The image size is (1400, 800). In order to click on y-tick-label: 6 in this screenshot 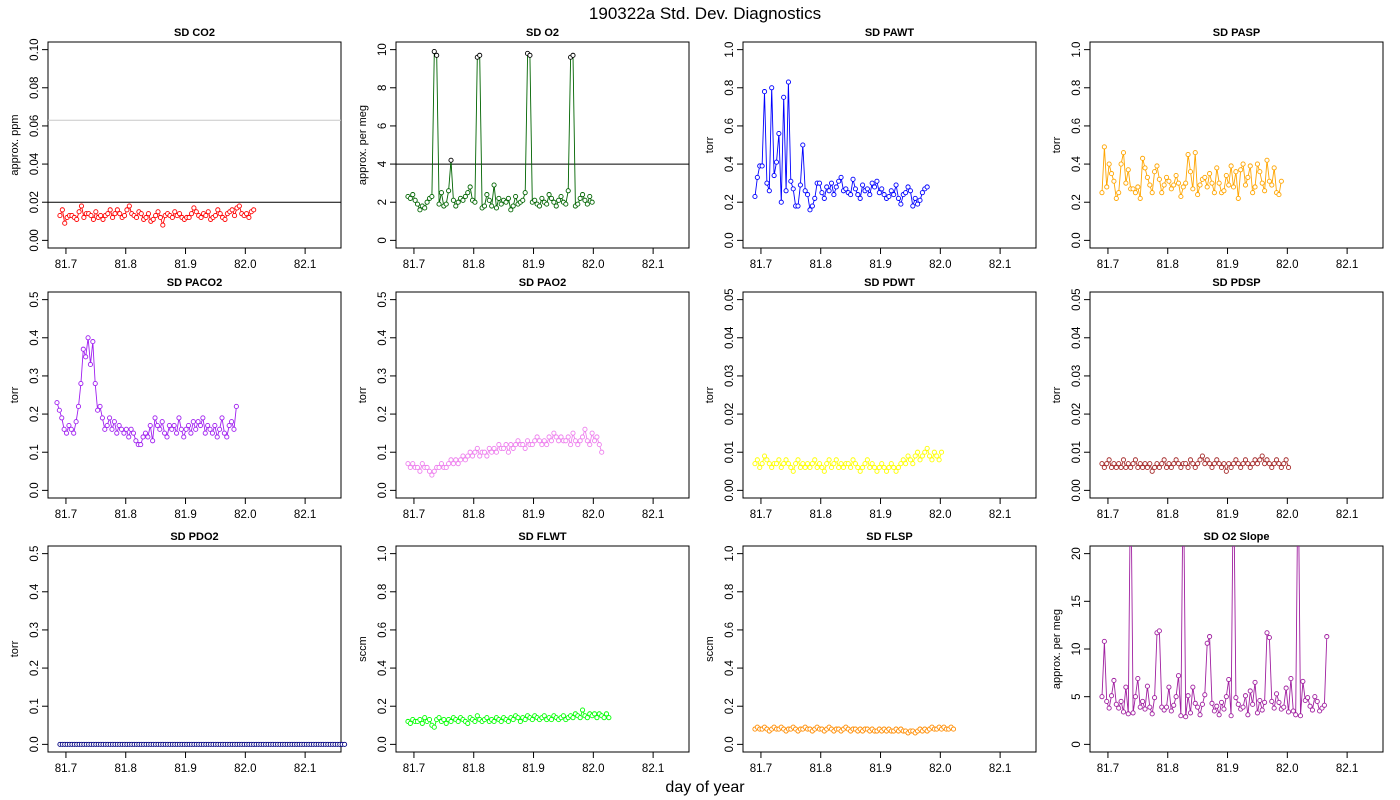, I will do `click(383, 126)`.